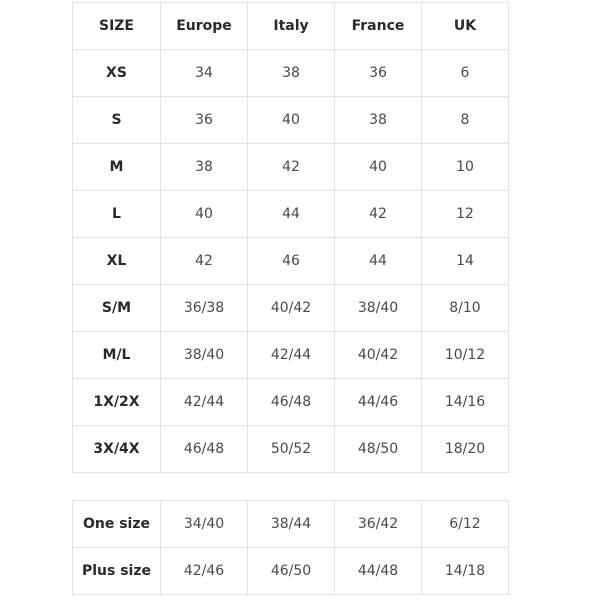 The height and width of the screenshot is (600, 600). Describe the element at coordinates (116, 308) in the screenshot. I see `size-label-cell: S/M` at that location.